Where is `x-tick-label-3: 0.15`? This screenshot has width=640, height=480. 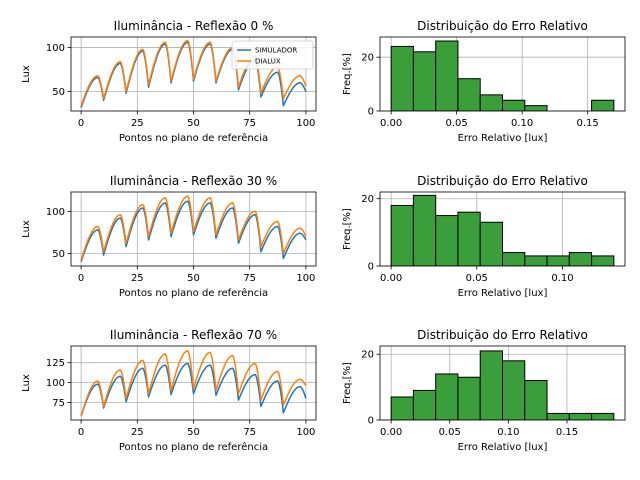 x-tick-label-3: 0.15 is located at coordinates (567, 432).